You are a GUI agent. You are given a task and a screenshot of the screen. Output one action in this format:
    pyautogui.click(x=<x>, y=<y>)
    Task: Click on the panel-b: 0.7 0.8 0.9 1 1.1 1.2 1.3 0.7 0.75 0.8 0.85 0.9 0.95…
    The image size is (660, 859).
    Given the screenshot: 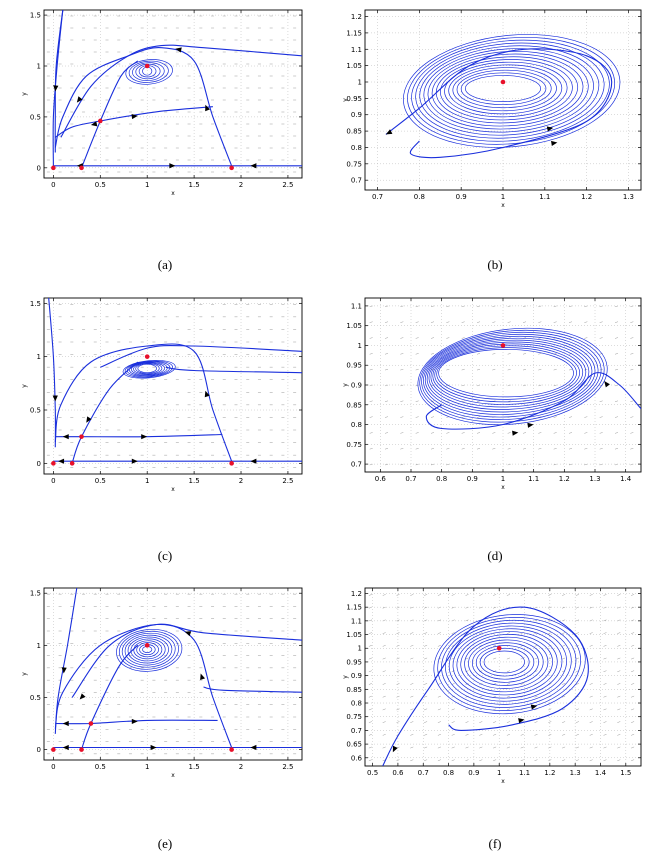 What is the action you would take?
    pyautogui.click(x=490, y=109)
    